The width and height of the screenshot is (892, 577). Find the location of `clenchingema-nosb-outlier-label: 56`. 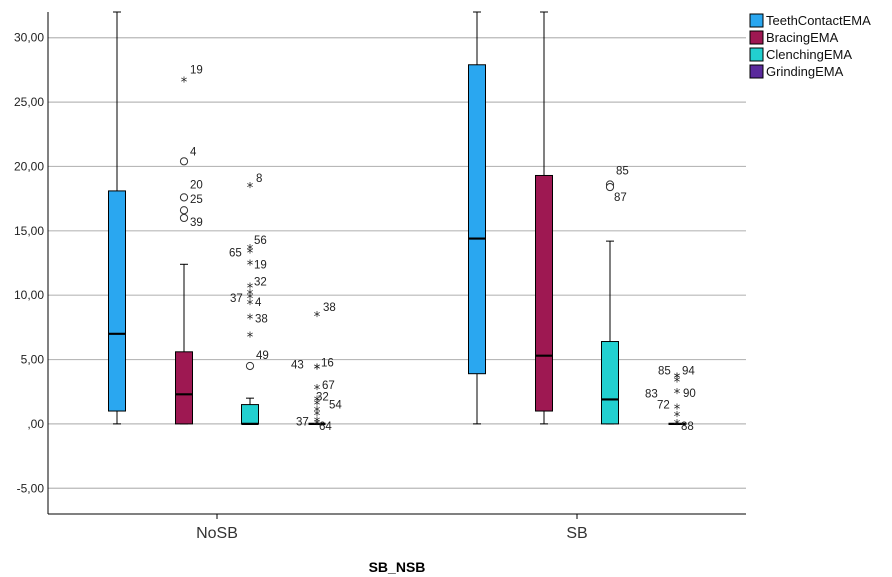

clenchingema-nosb-outlier-label: 56 is located at coordinates (260, 241).